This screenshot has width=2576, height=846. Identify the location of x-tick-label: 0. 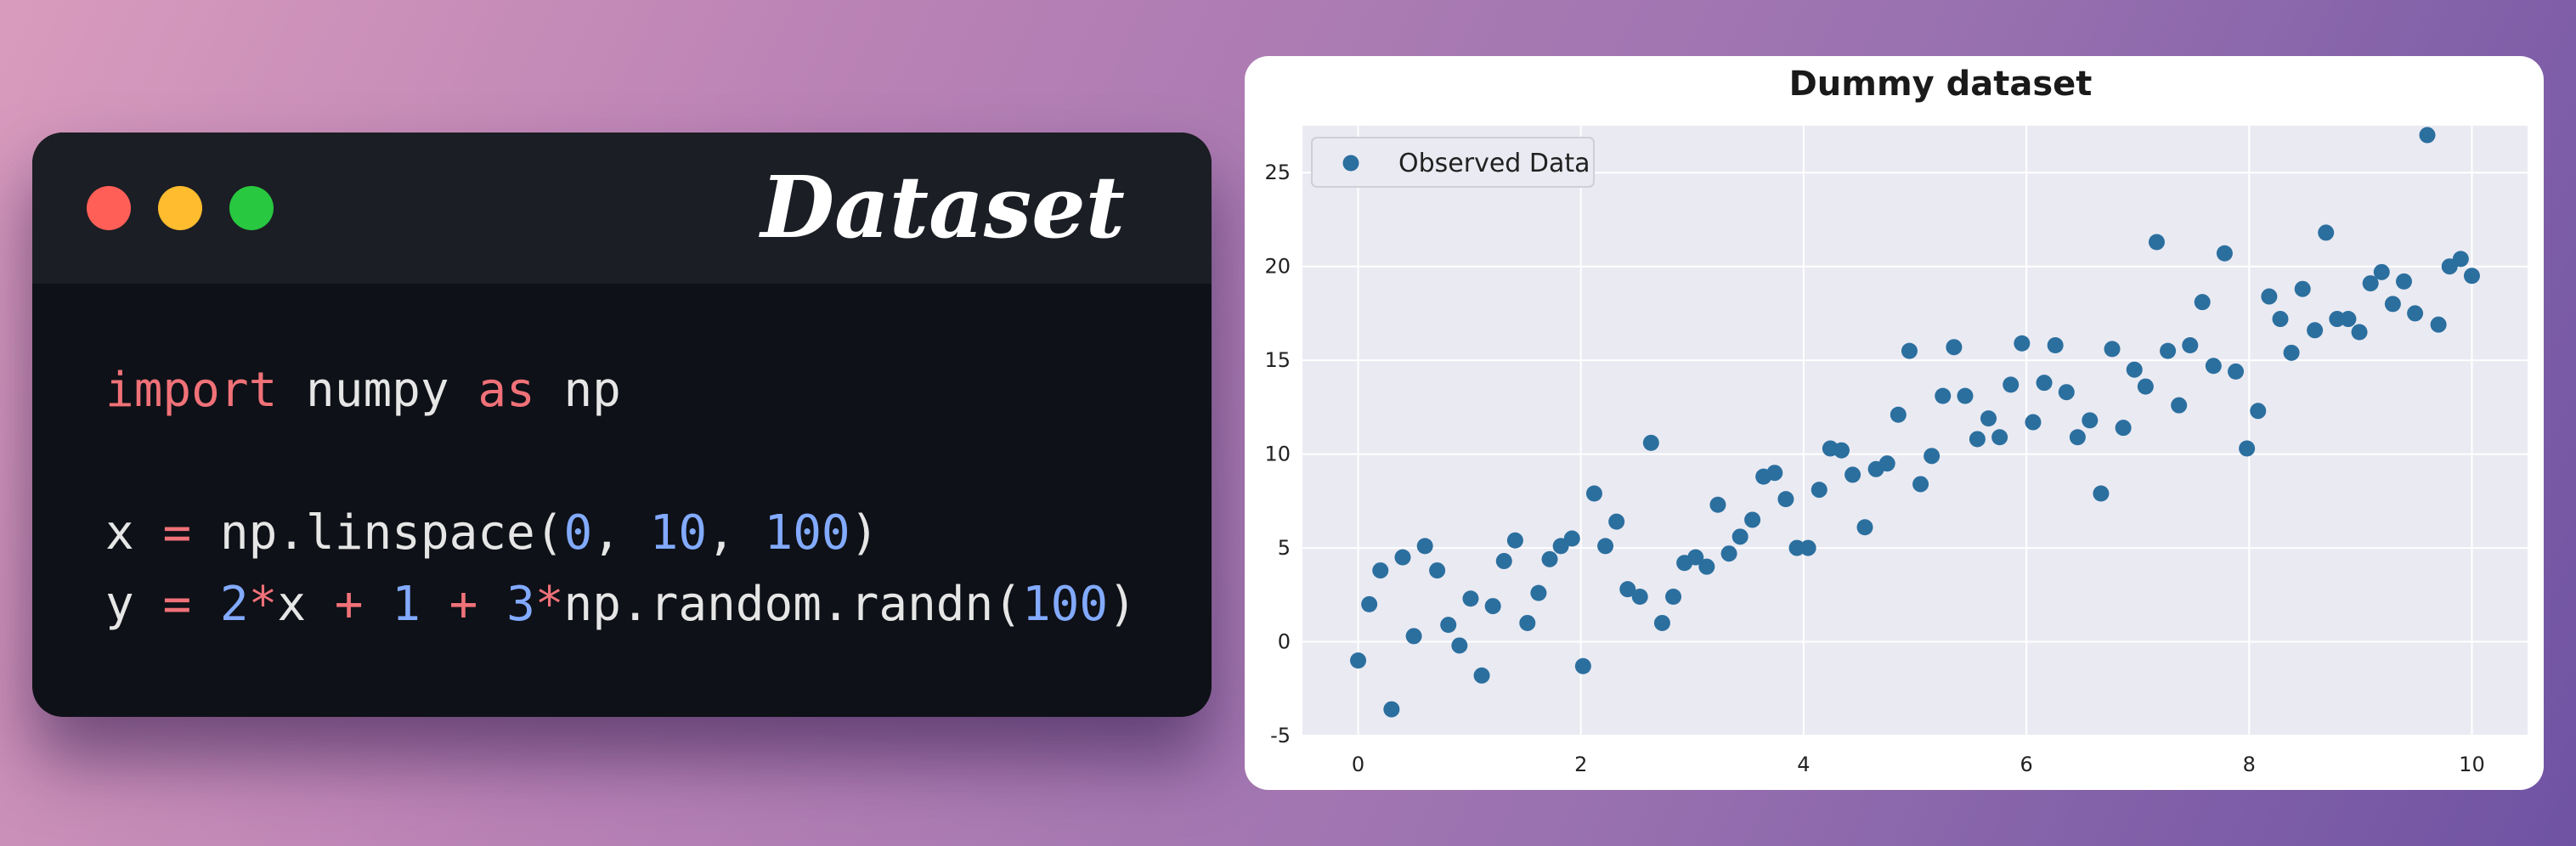
(1358, 764).